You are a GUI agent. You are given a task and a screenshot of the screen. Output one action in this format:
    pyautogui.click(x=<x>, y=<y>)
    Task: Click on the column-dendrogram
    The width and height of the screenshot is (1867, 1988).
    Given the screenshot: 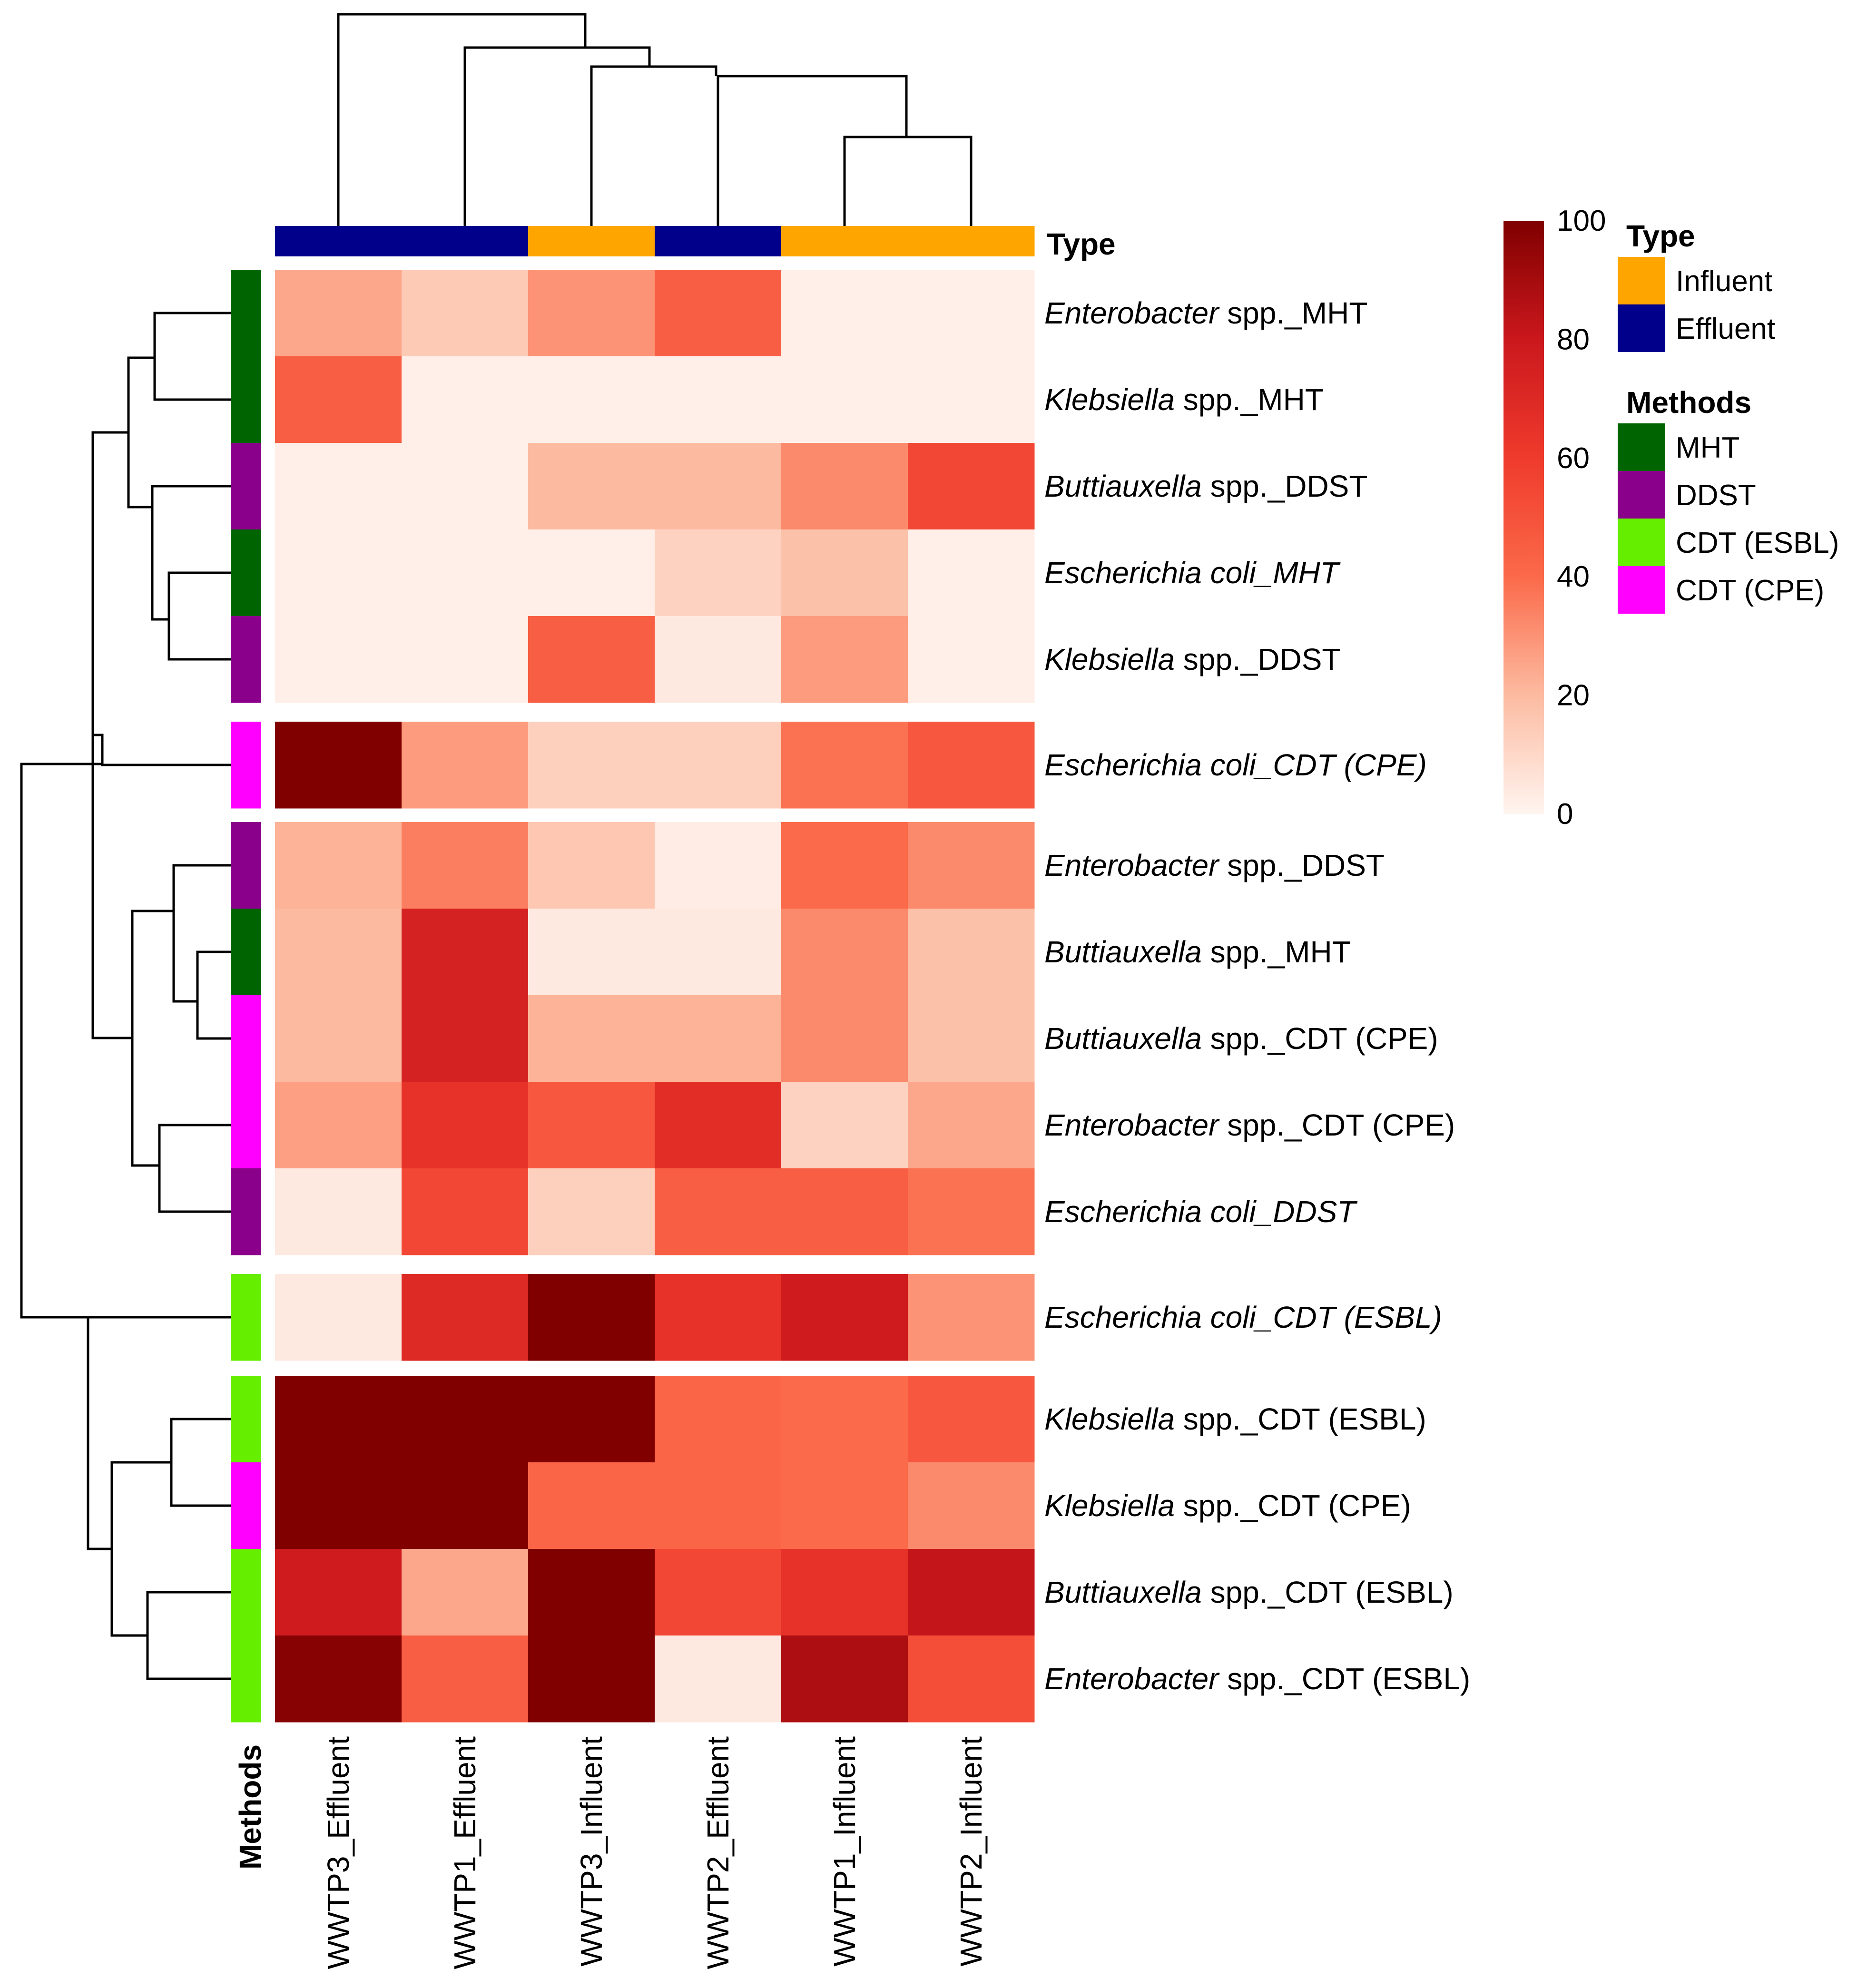 What is the action you would take?
    pyautogui.click(x=655, y=119)
    